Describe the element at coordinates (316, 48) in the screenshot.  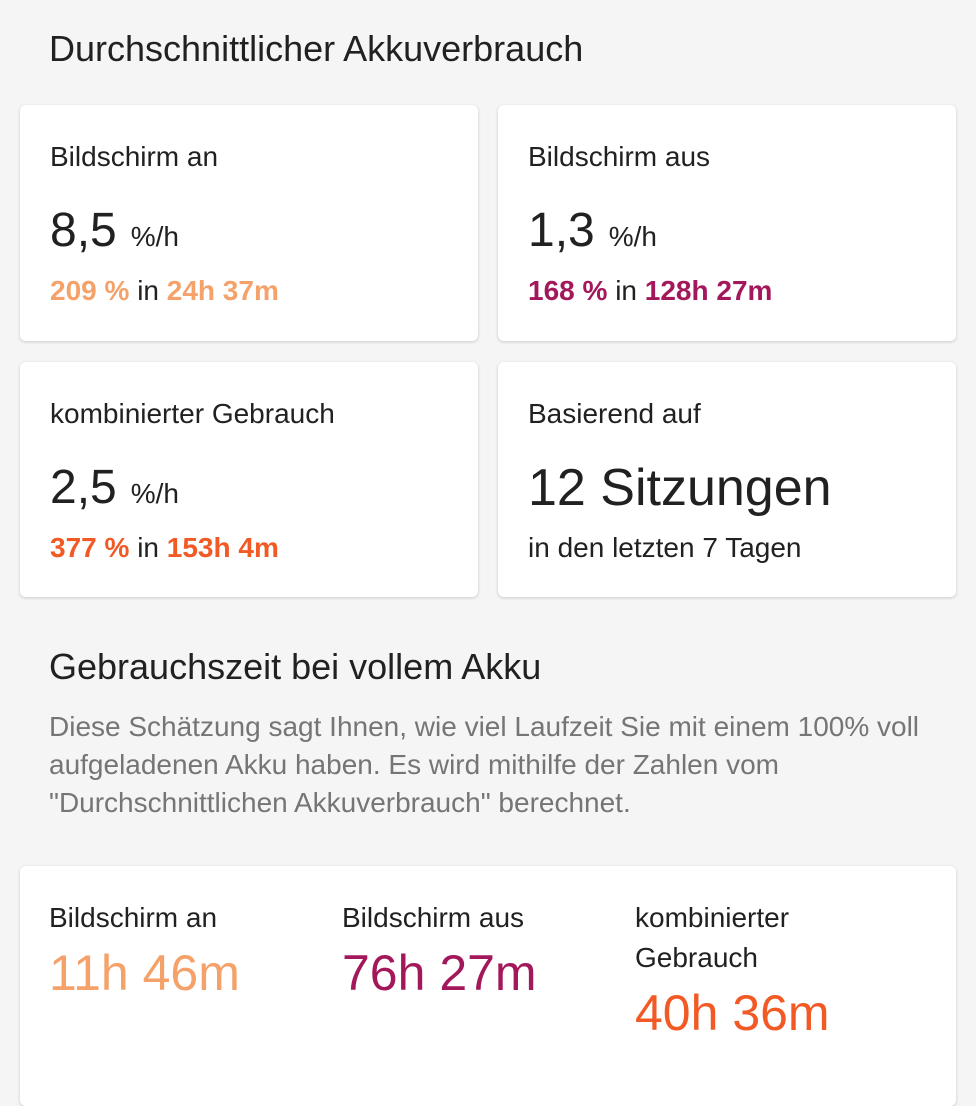
I see `section-title-average-usage: Durchschnittlicher Akkuverbrauch` at that location.